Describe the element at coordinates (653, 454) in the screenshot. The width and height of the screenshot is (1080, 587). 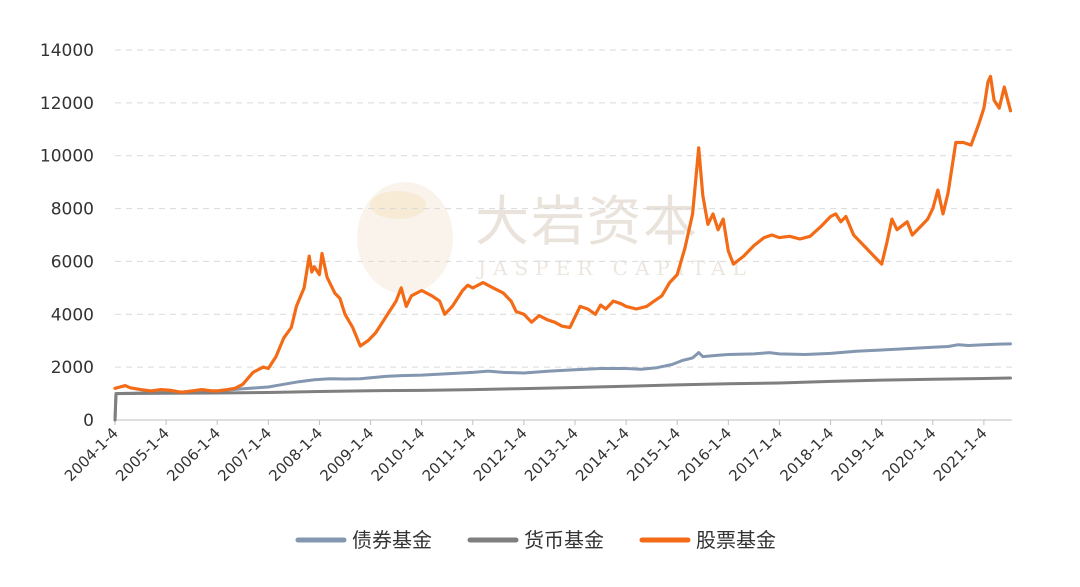
I see `x-tick-label: 2015-1-4` at that location.